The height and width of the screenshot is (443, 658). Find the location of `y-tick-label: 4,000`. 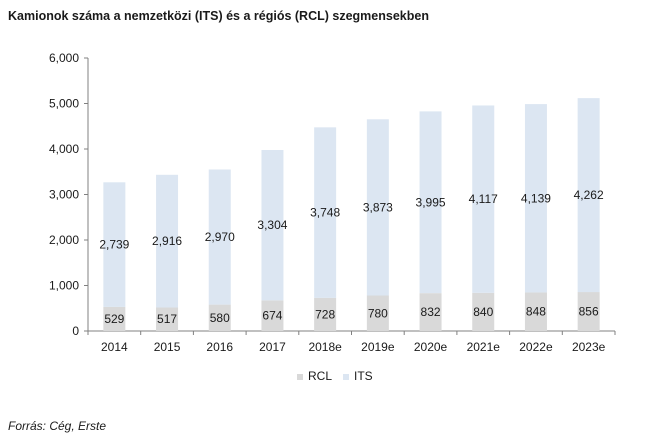

y-tick-label: 4,000 is located at coordinates (64, 149).